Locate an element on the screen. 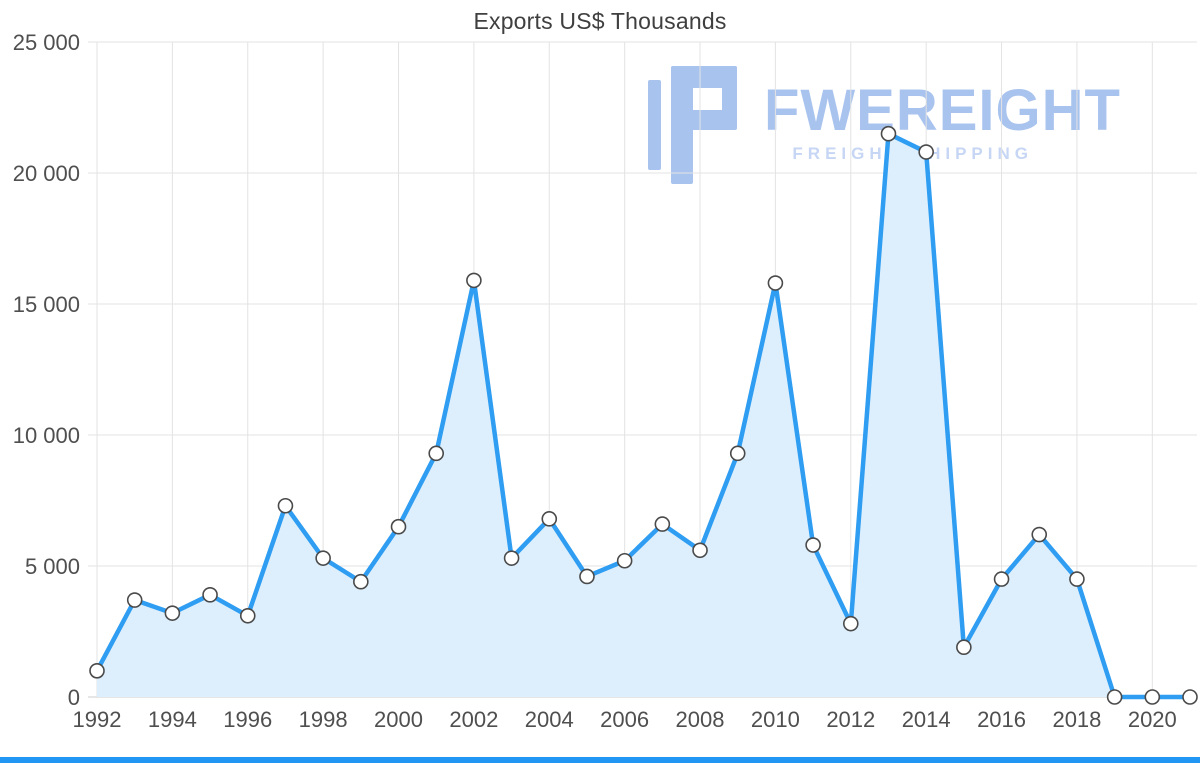  y-axis-tick-label: 0 is located at coordinates (74, 697).